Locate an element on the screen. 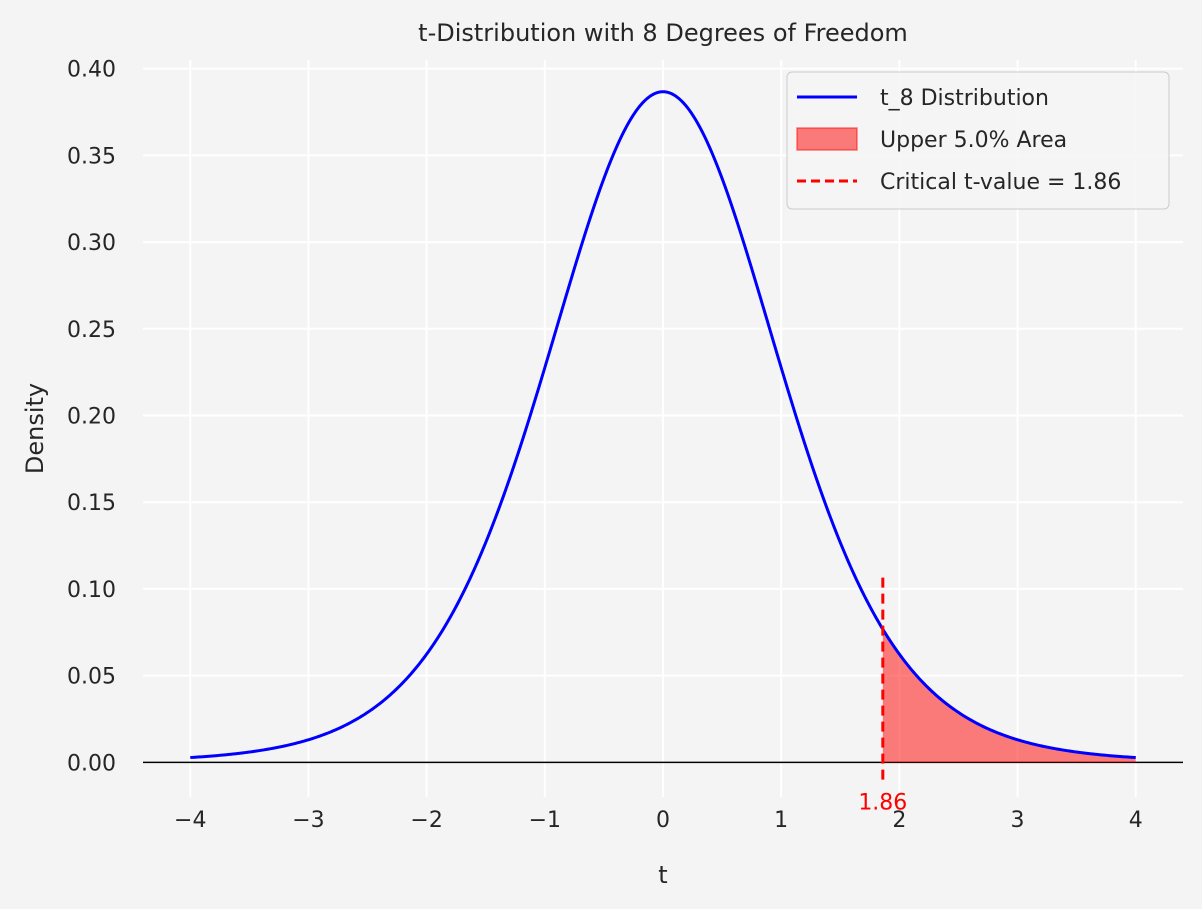 This screenshot has width=1202, height=909. x-tick-label-8: 4 is located at coordinates (1136, 820).